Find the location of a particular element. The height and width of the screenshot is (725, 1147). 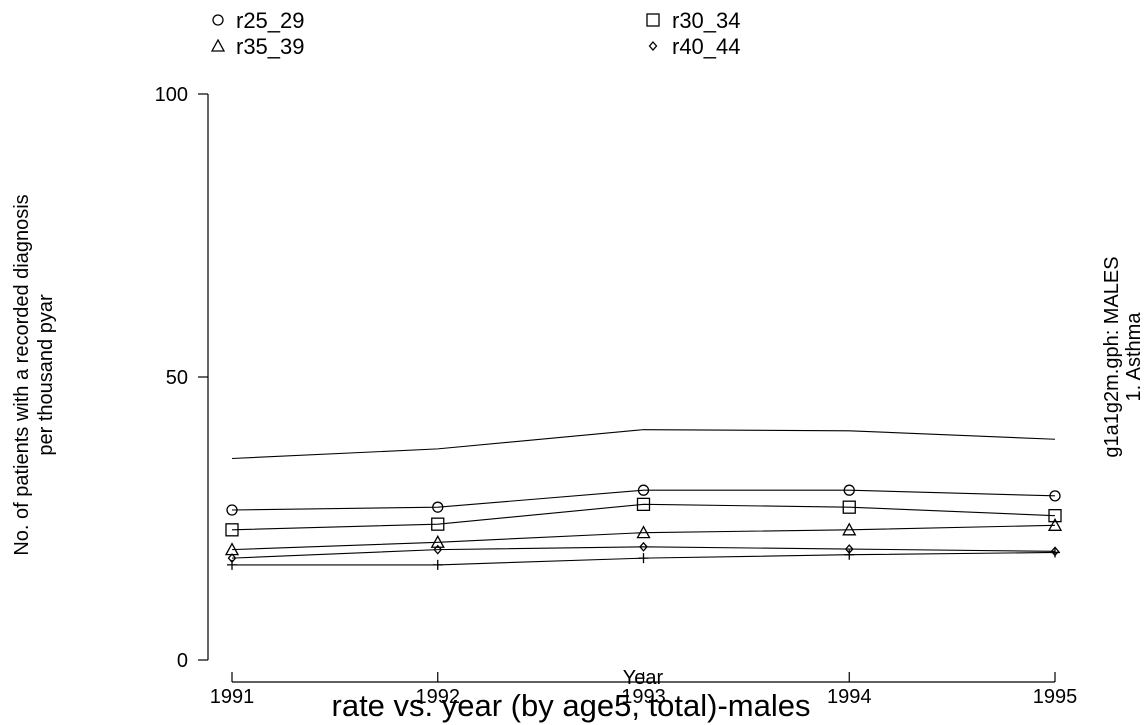

chart-caption: rate vs. year (by age5, total)-males is located at coordinates (571, 705).